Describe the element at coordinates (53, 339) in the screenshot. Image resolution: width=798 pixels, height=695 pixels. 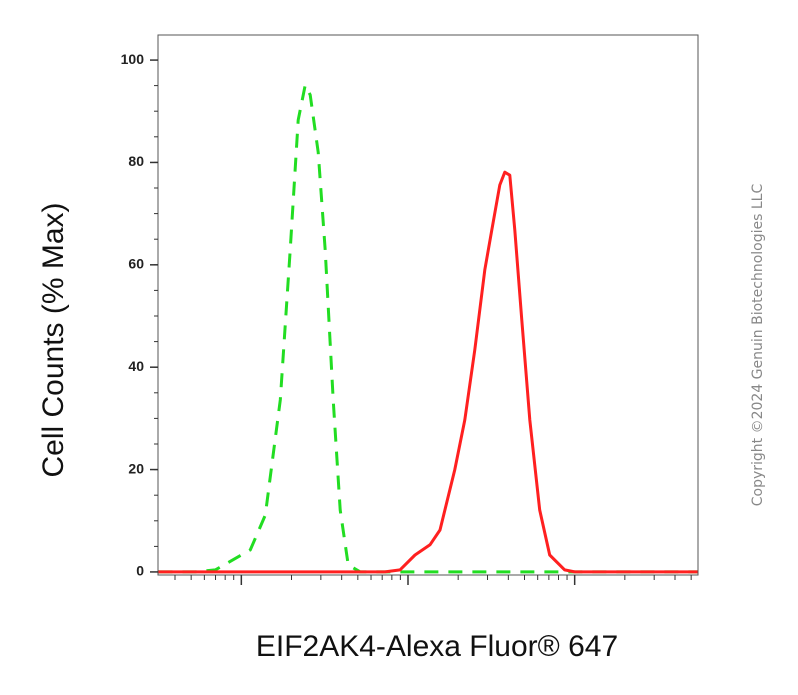
I see `y-axis-label: Cell Counts (% Max)` at that location.